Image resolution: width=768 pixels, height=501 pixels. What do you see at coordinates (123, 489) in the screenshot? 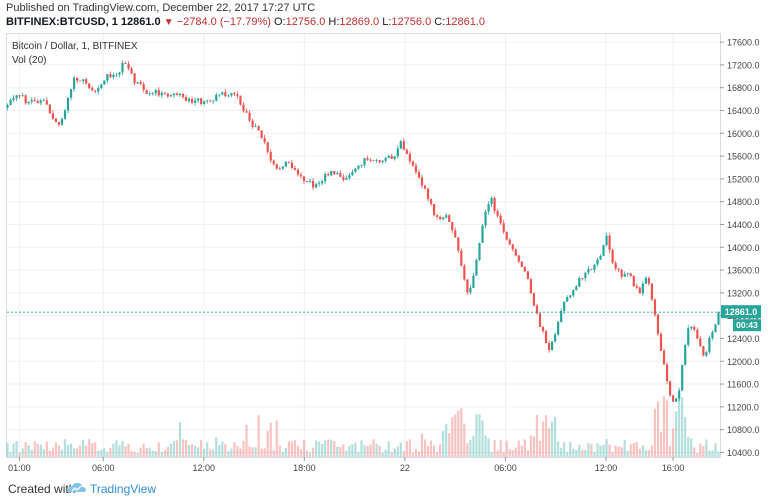
I see `tradingview-brand: TradingView` at bounding box center [123, 489].